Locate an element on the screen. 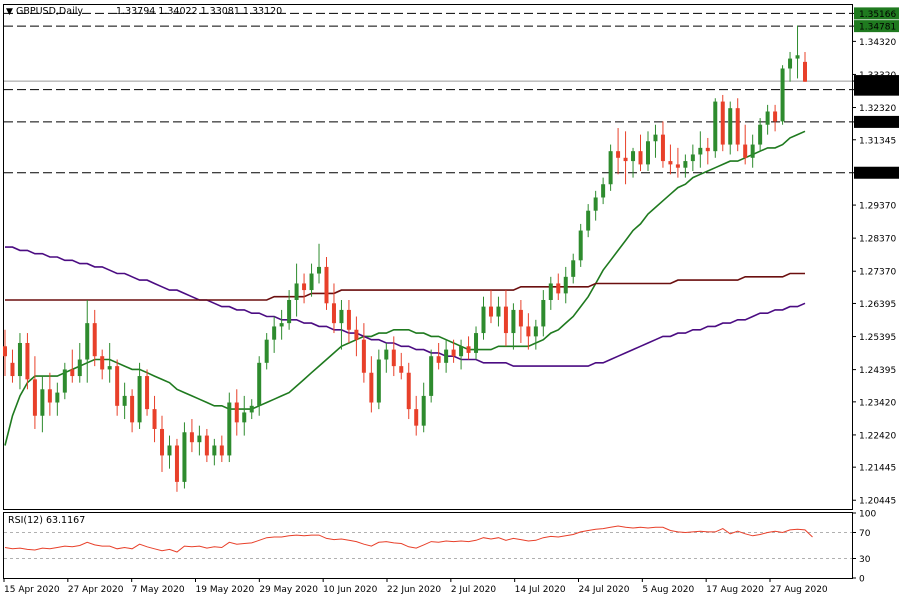  price-tag-box is located at coordinates (876, 13).